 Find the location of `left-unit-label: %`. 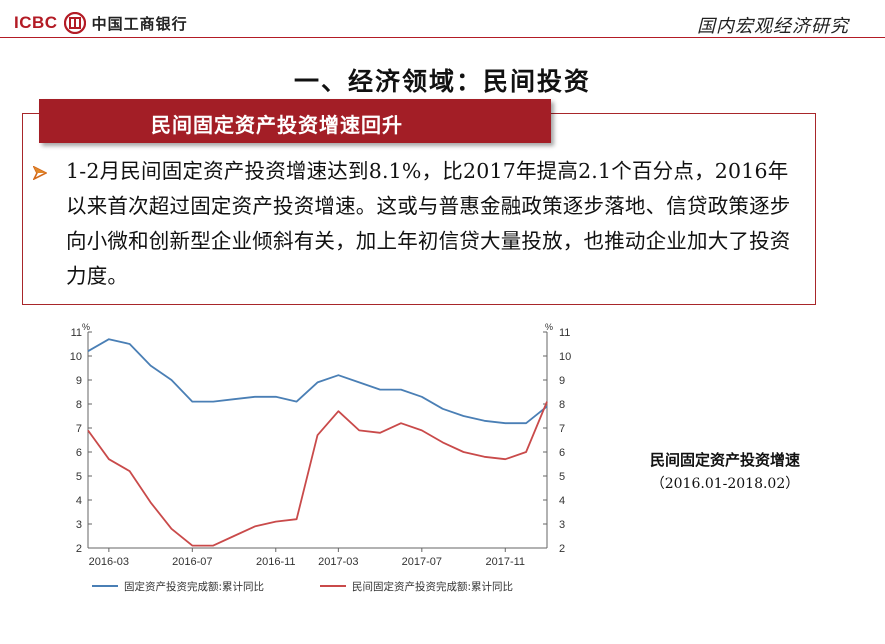

left-unit-label: % is located at coordinates (86, 327).